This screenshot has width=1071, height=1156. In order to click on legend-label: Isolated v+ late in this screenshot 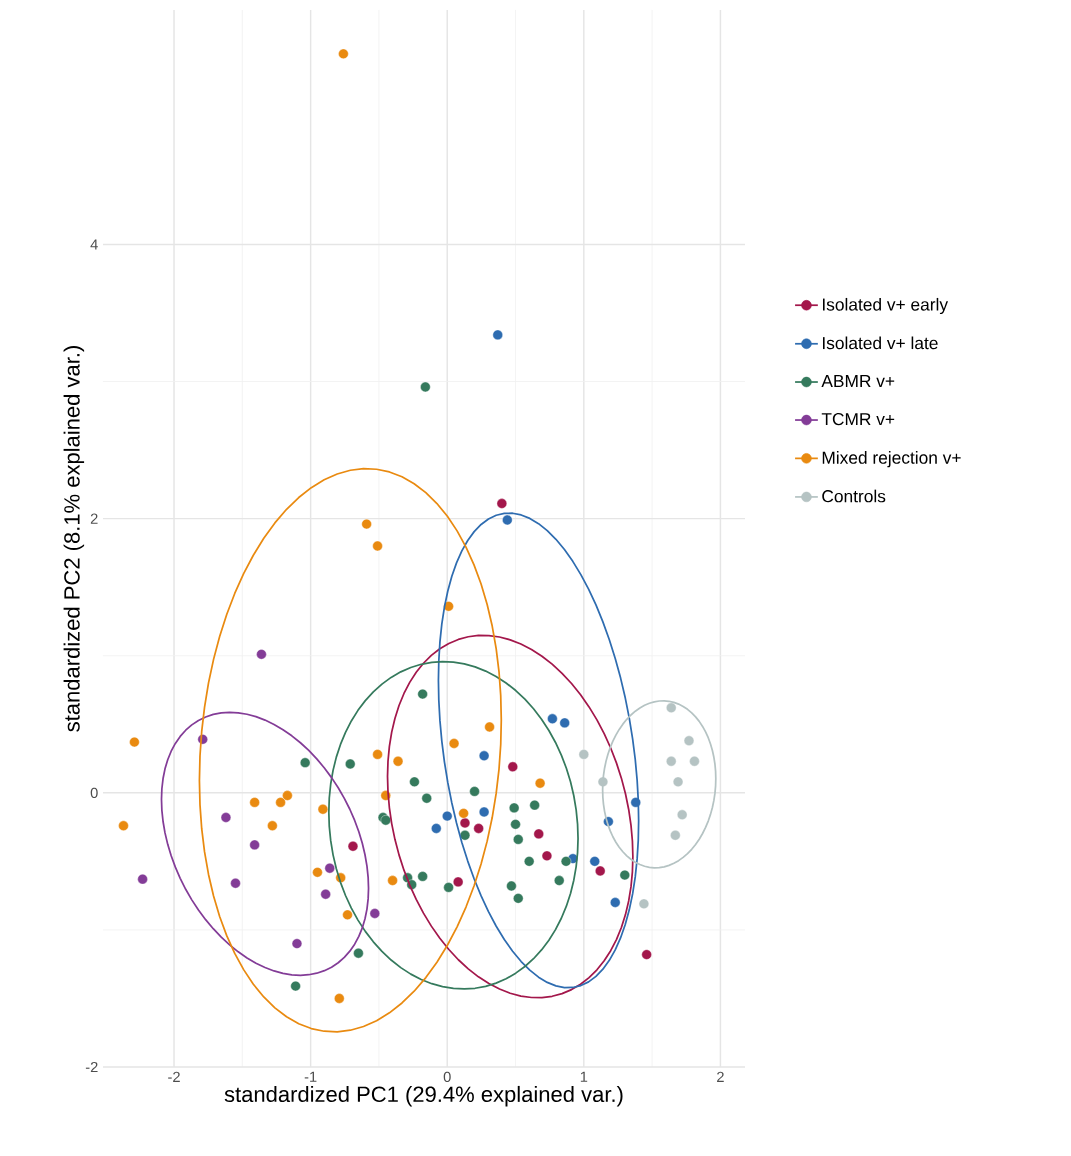, I will do `click(880, 343)`.